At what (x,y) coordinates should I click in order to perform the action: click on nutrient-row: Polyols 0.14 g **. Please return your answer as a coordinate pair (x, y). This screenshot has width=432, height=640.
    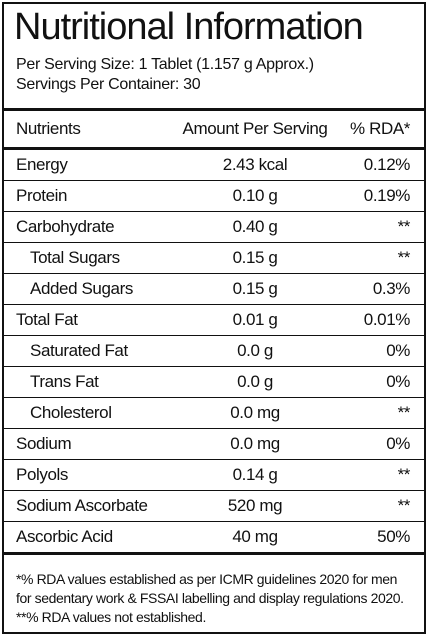
    Looking at the image, I should click on (214, 475).